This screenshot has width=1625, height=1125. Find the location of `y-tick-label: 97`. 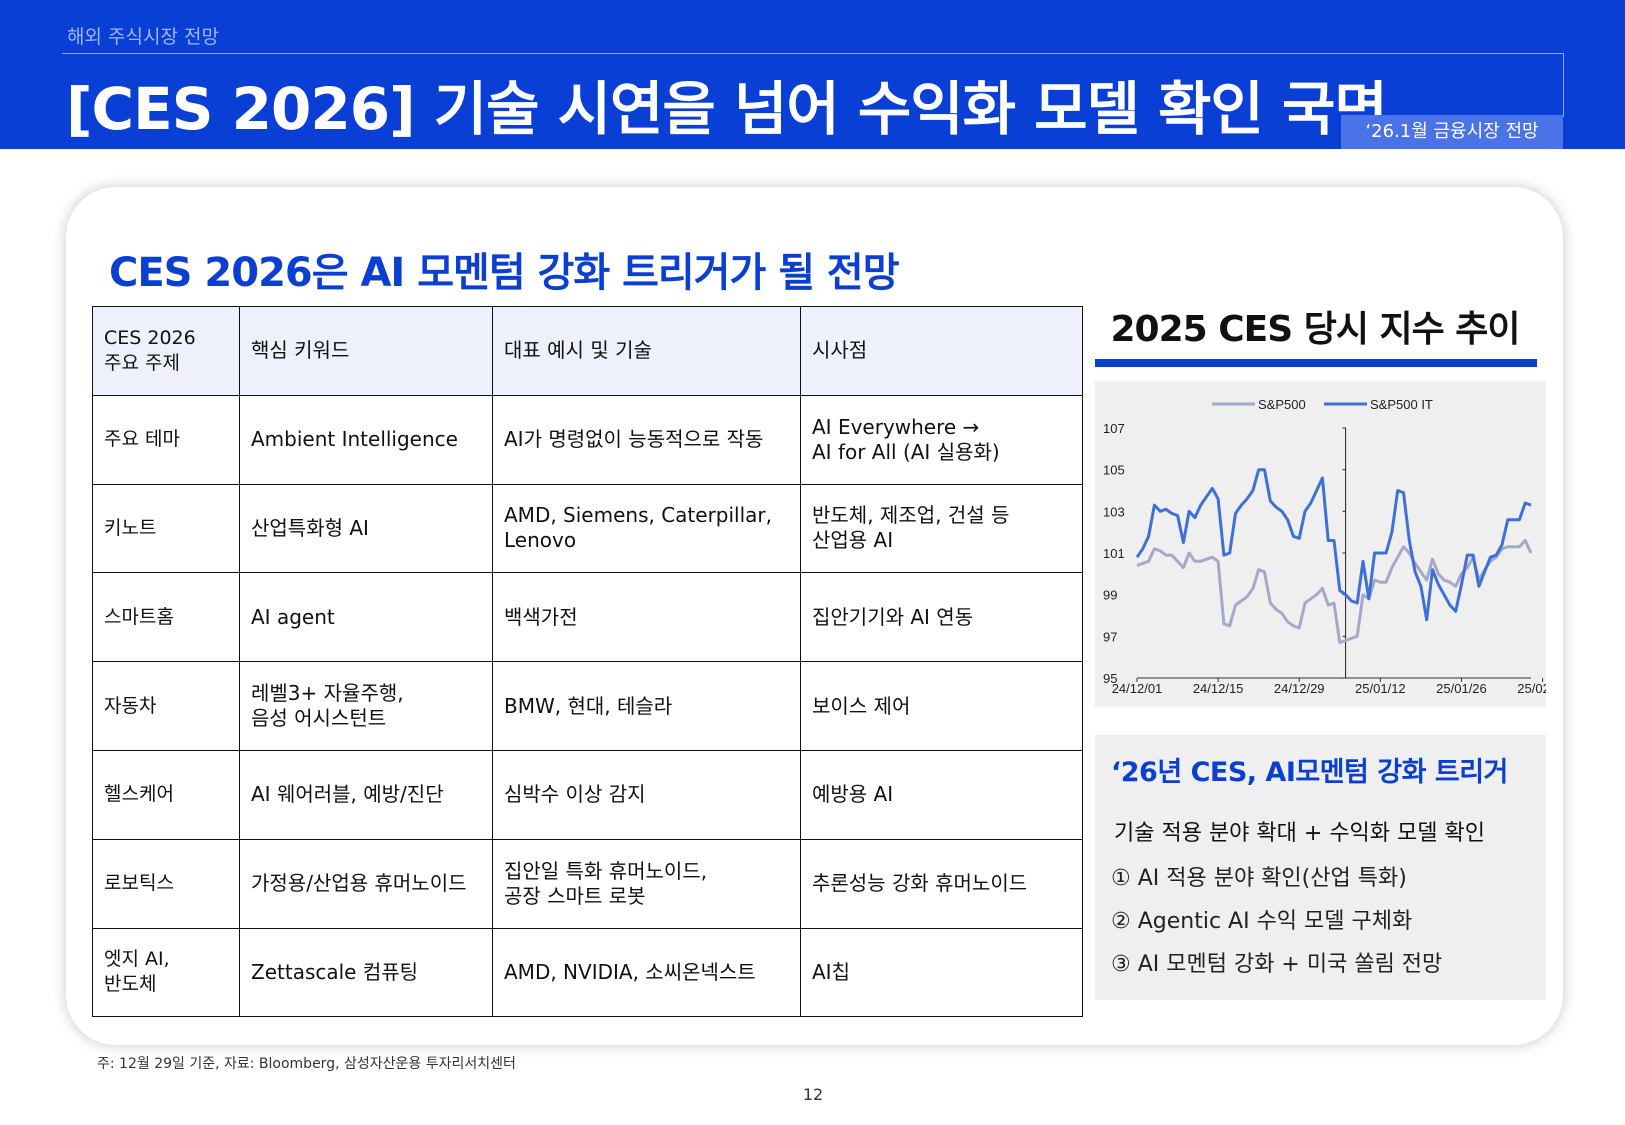

y-tick-label: 97 is located at coordinates (1110, 636).